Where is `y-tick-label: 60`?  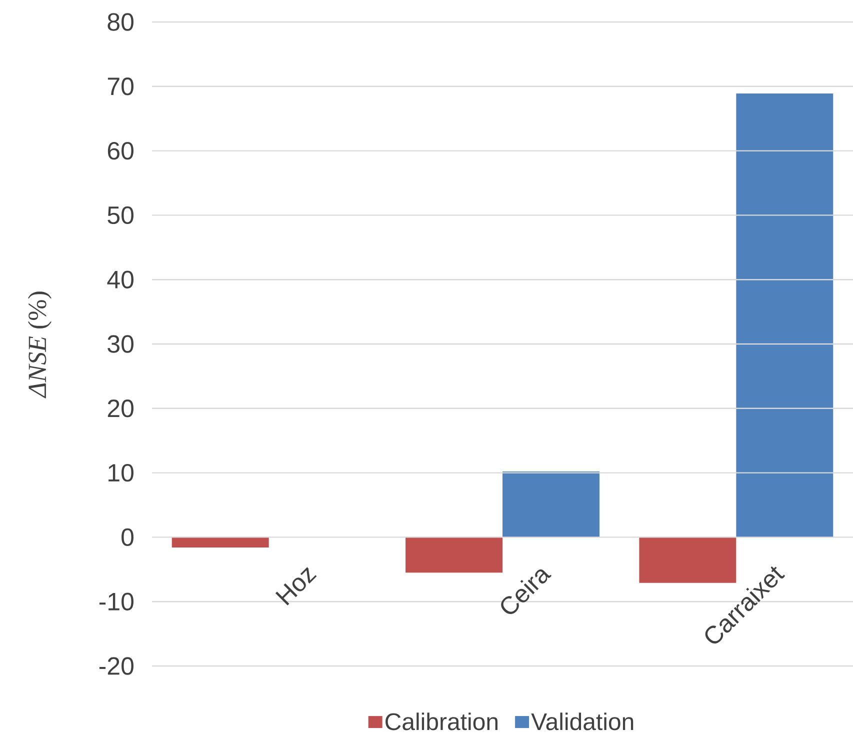 y-tick-label: 60 is located at coordinates (121, 151).